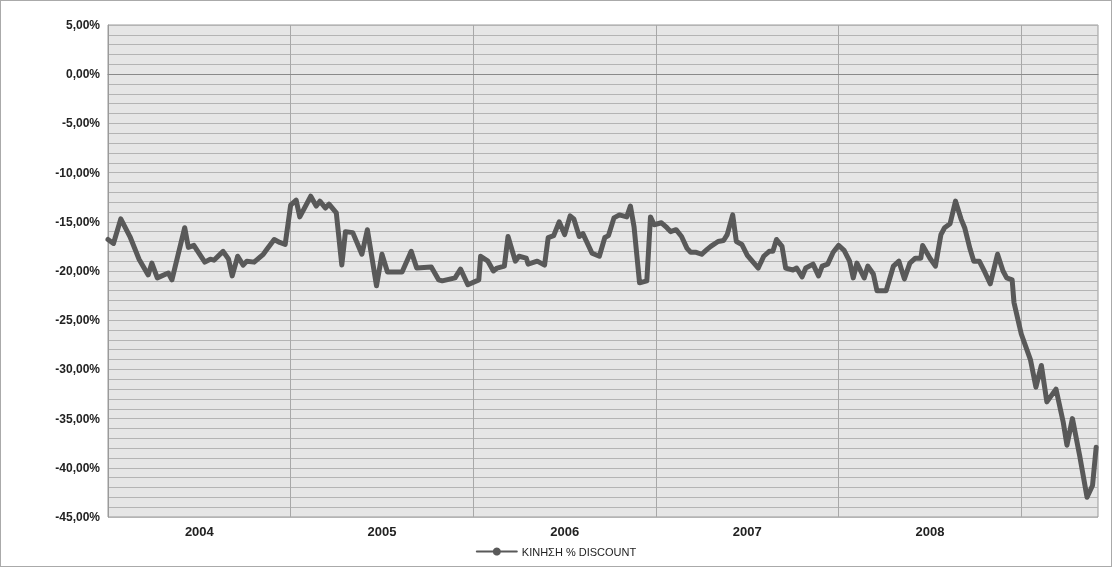 The width and height of the screenshot is (1112, 567). I want to click on x-tick-label: 2008, so click(930, 531).